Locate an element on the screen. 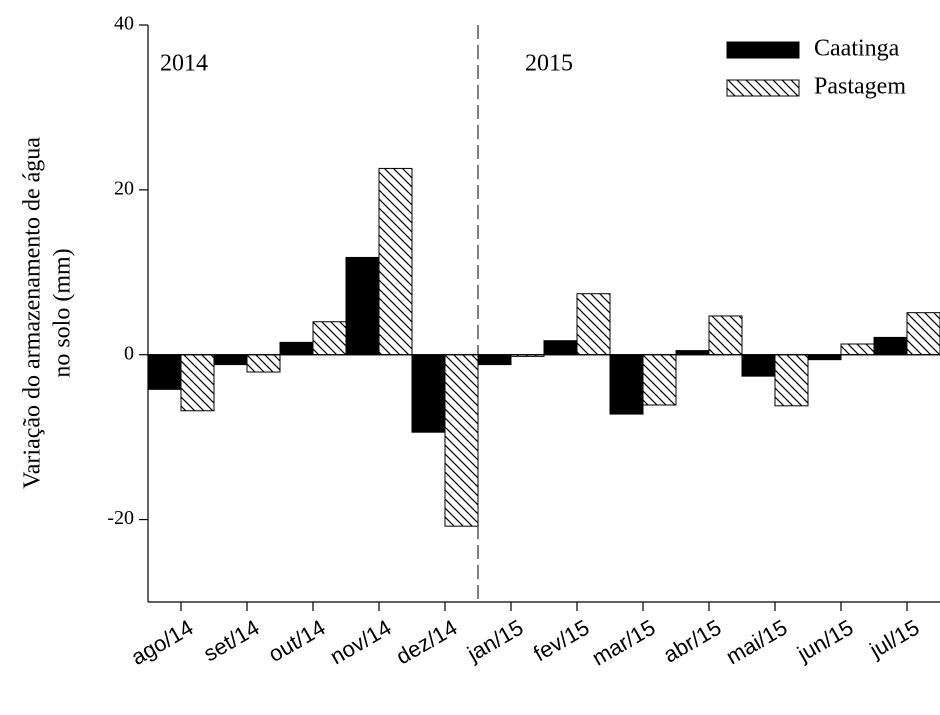 The image size is (940, 715). y-tick-label: -20 is located at coordinates (120, 518).